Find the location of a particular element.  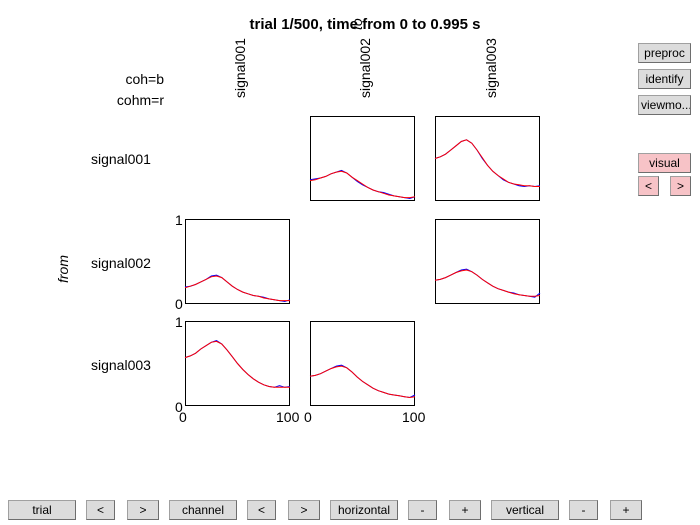

panel-signal002-signal003 is located at coordinates (487, 261).